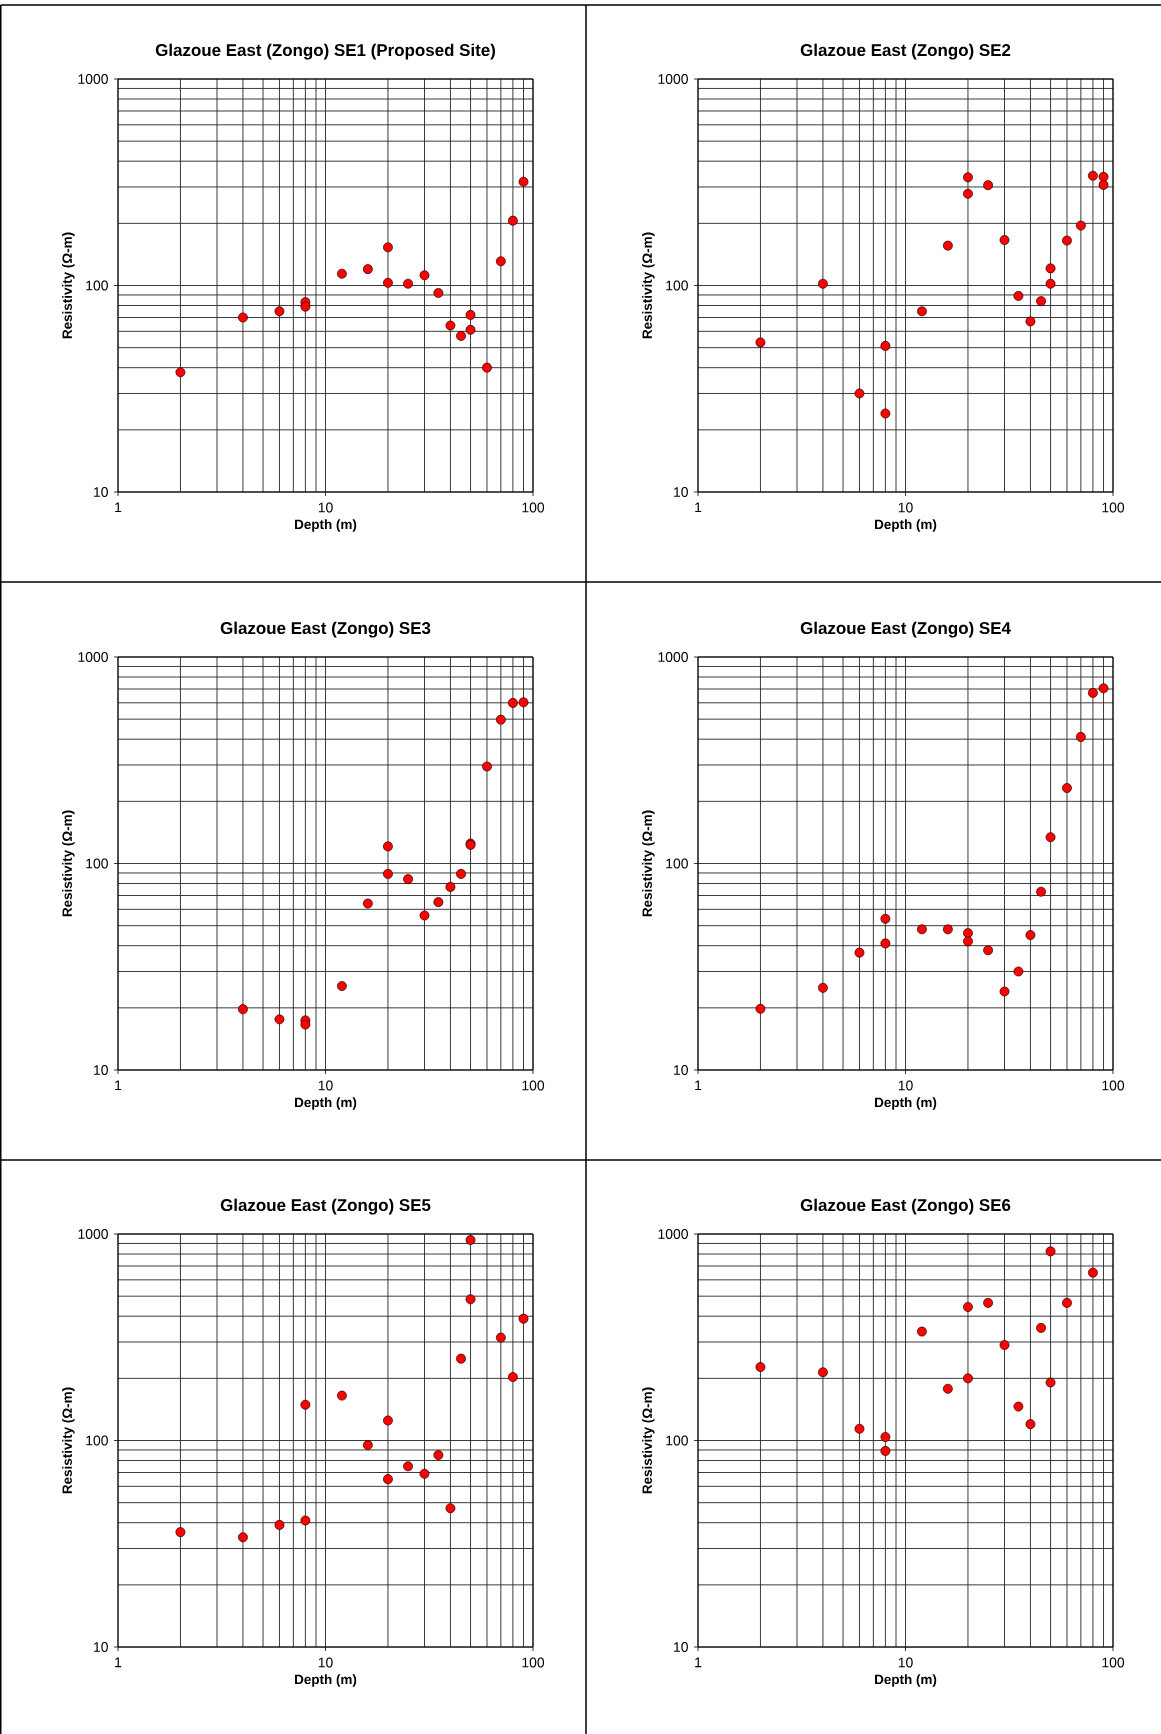 This screenshot has width=1161, height=1734. Describe the element at coordinates (325, 629) in the screenshot. I see `chart-title: Glazoue East (Zongo) SE3` at that location.